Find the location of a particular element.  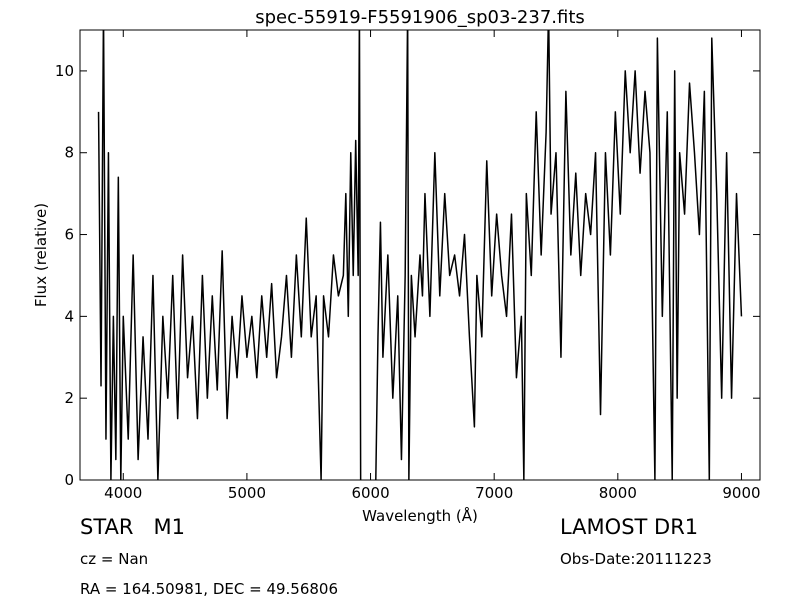

x-tick-label: 6000 is located at coordinates (370, 493).